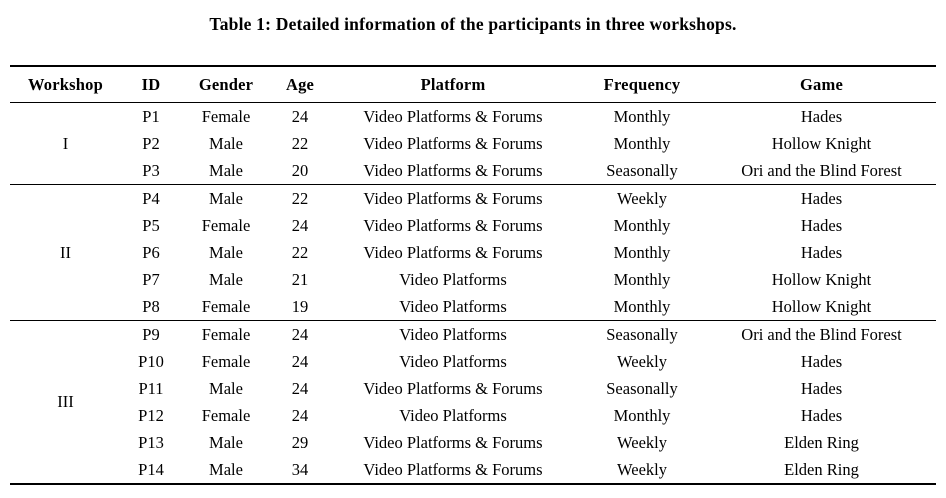  Describe the element at coordinates (300, 171) in the screenshot. I see `cell-age: 20` at that location.